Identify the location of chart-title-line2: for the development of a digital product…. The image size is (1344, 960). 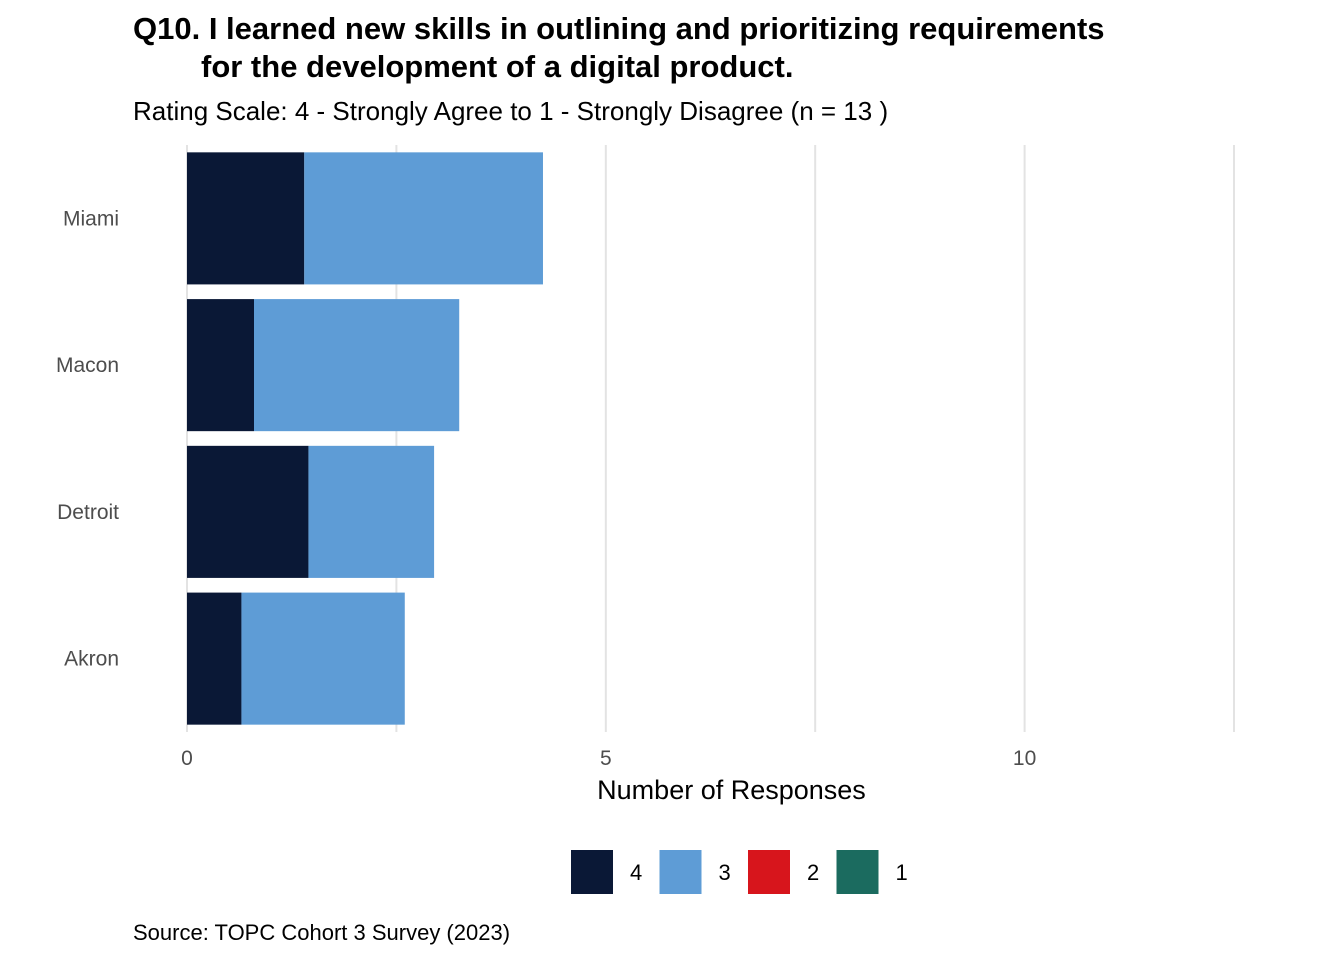
(497, 66).